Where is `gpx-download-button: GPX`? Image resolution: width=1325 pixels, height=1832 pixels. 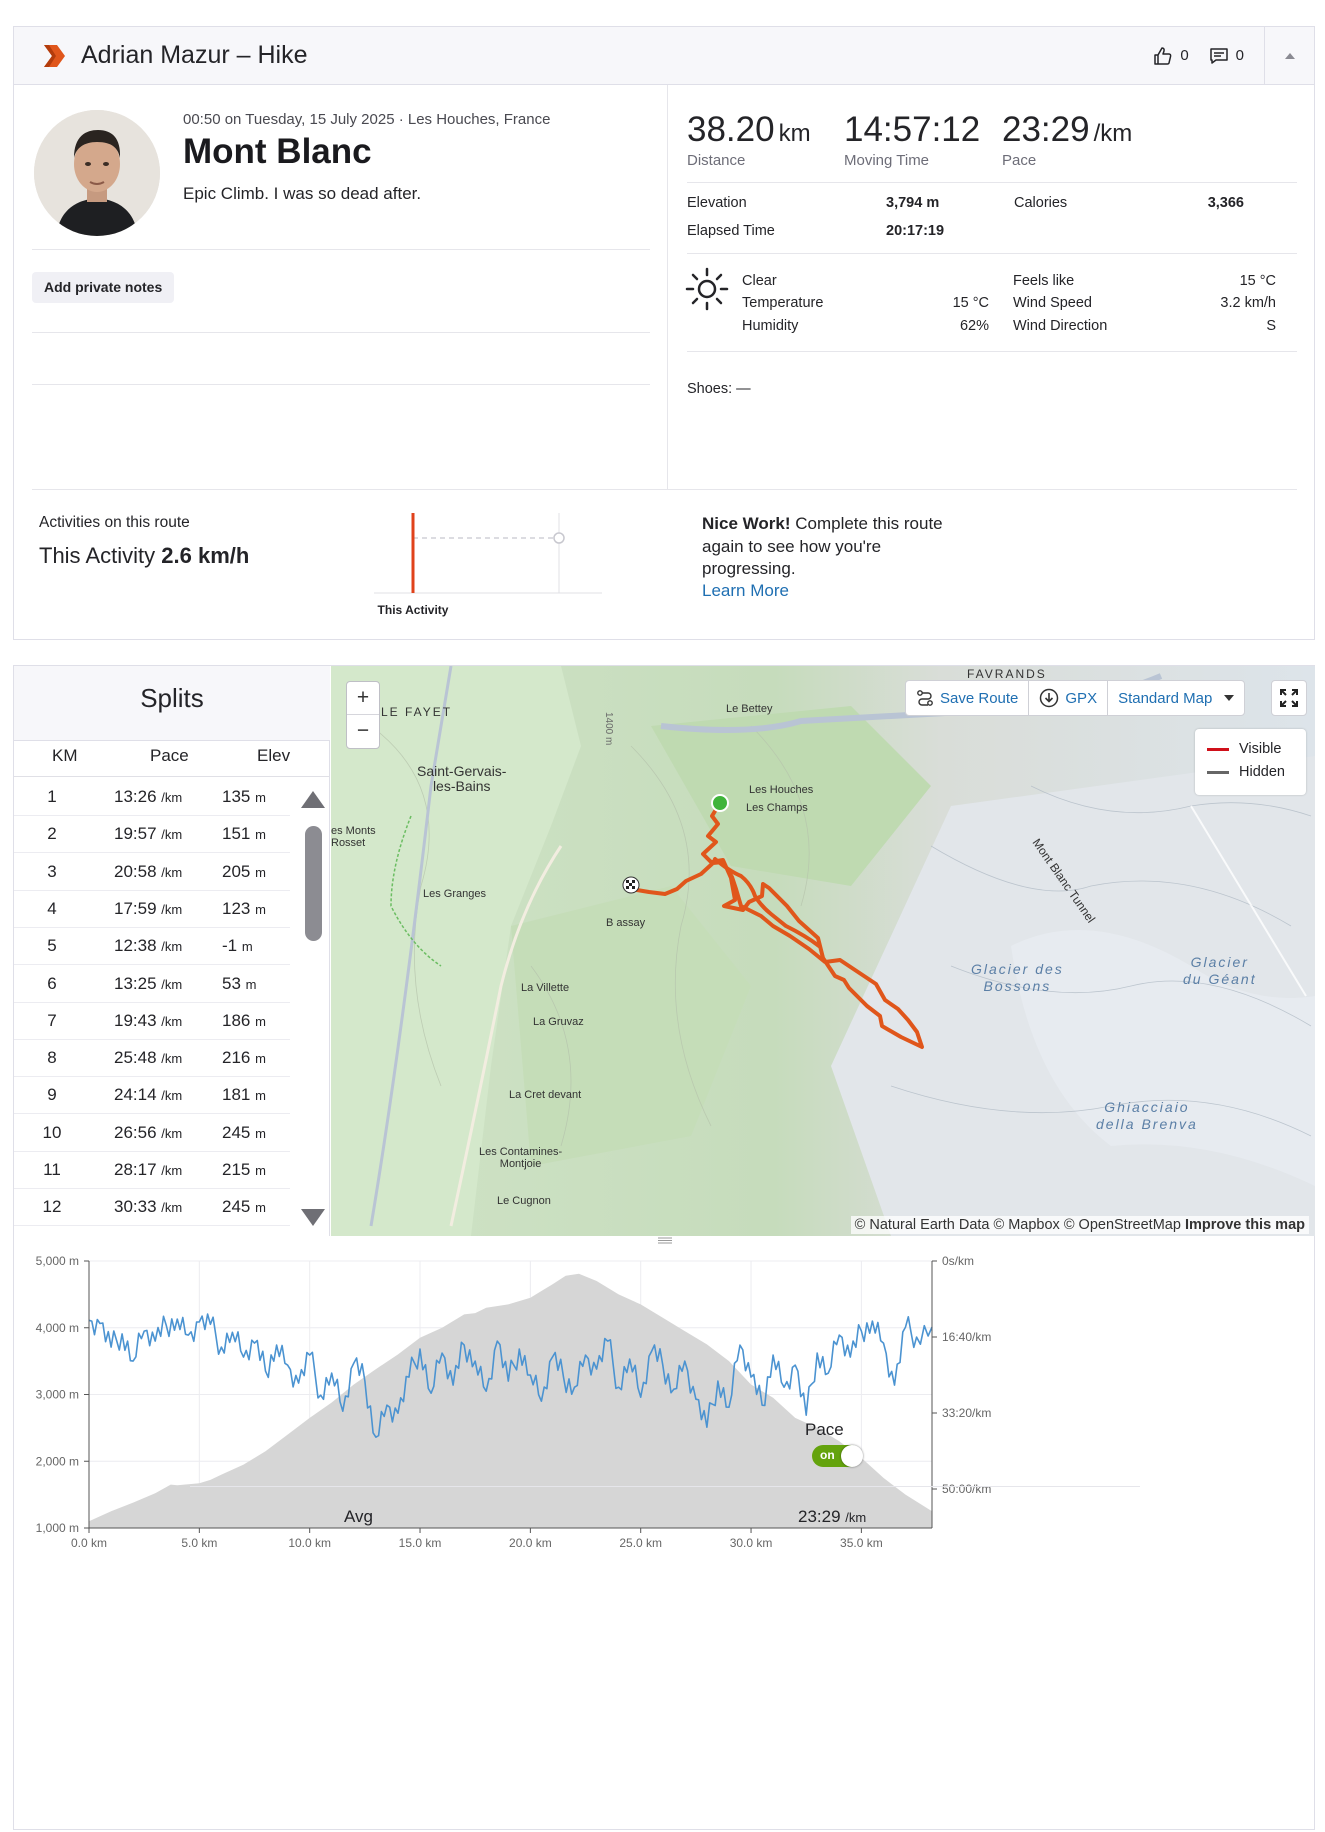
gpx-download-button: GPX is located at coordinates (1069, 698).